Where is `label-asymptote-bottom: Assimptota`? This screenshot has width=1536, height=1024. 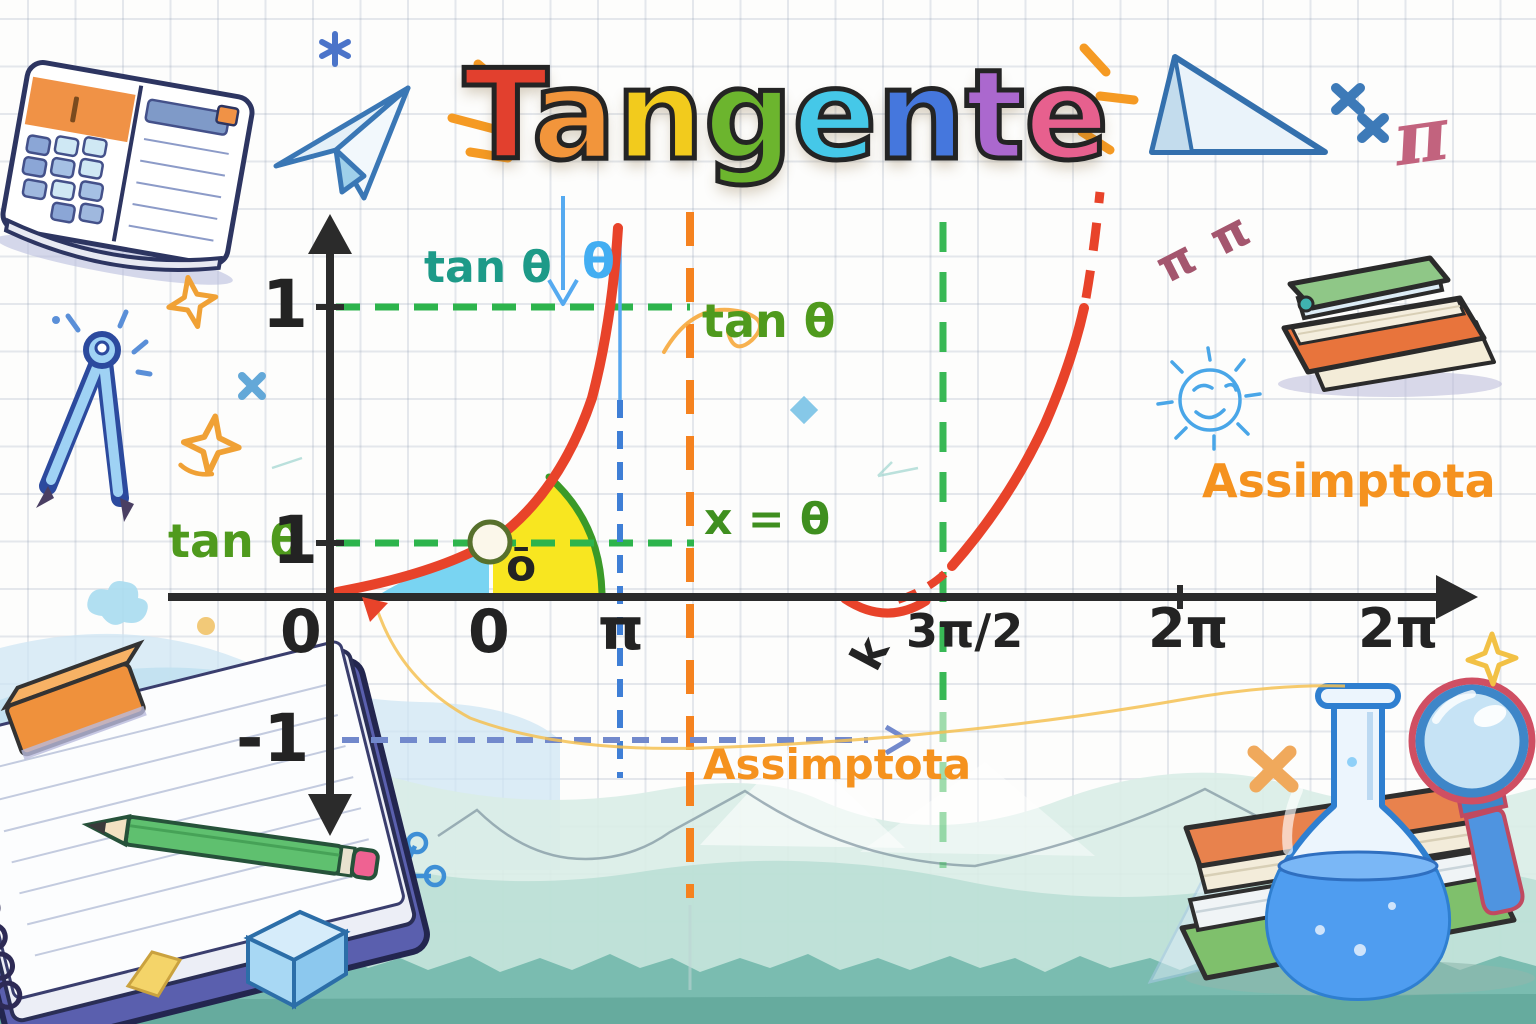 label-asymptote-bottom: Assimptota is located at coordinates (837, 764).